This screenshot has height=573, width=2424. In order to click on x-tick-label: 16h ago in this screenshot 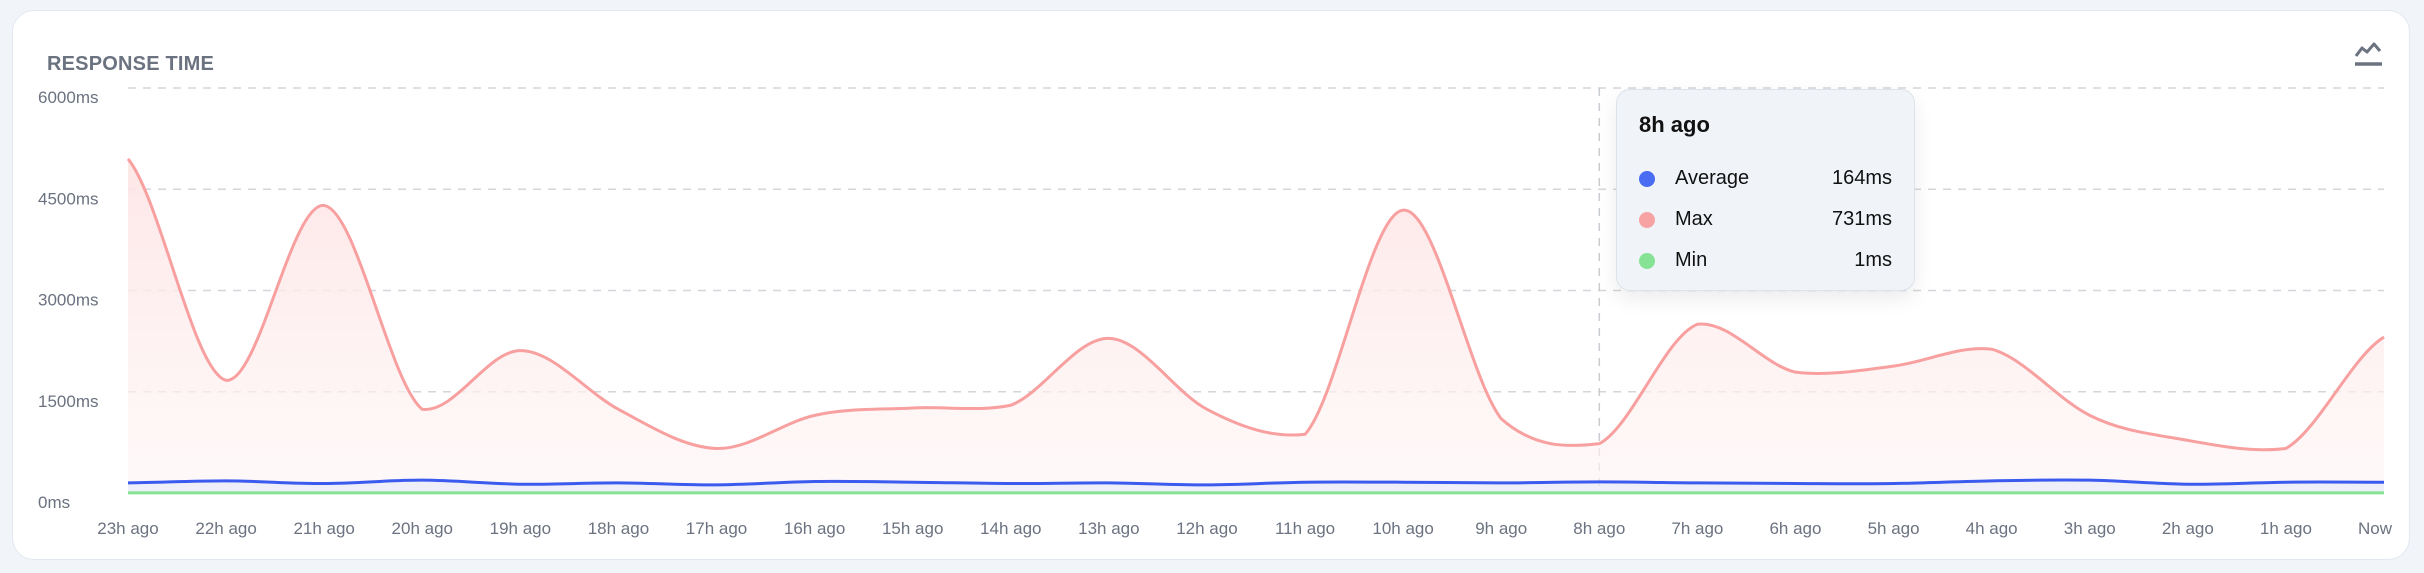, I will do `click(814, 528)`.